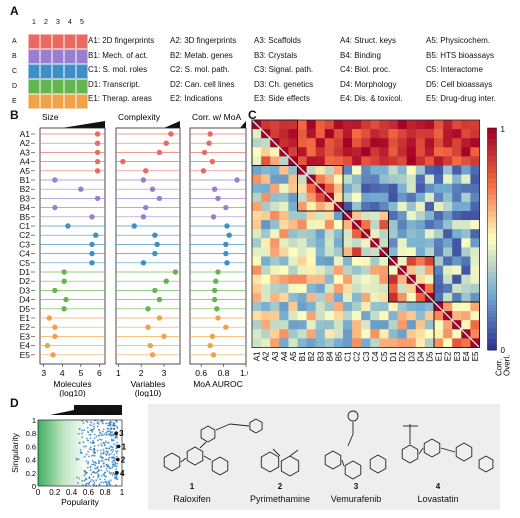 The width and height of the screenshot is (520, 518). What do you see at coordinates (141, 373) in the screenshot?
I see `x-tick-label: 2` at bounding box center [141, 373].